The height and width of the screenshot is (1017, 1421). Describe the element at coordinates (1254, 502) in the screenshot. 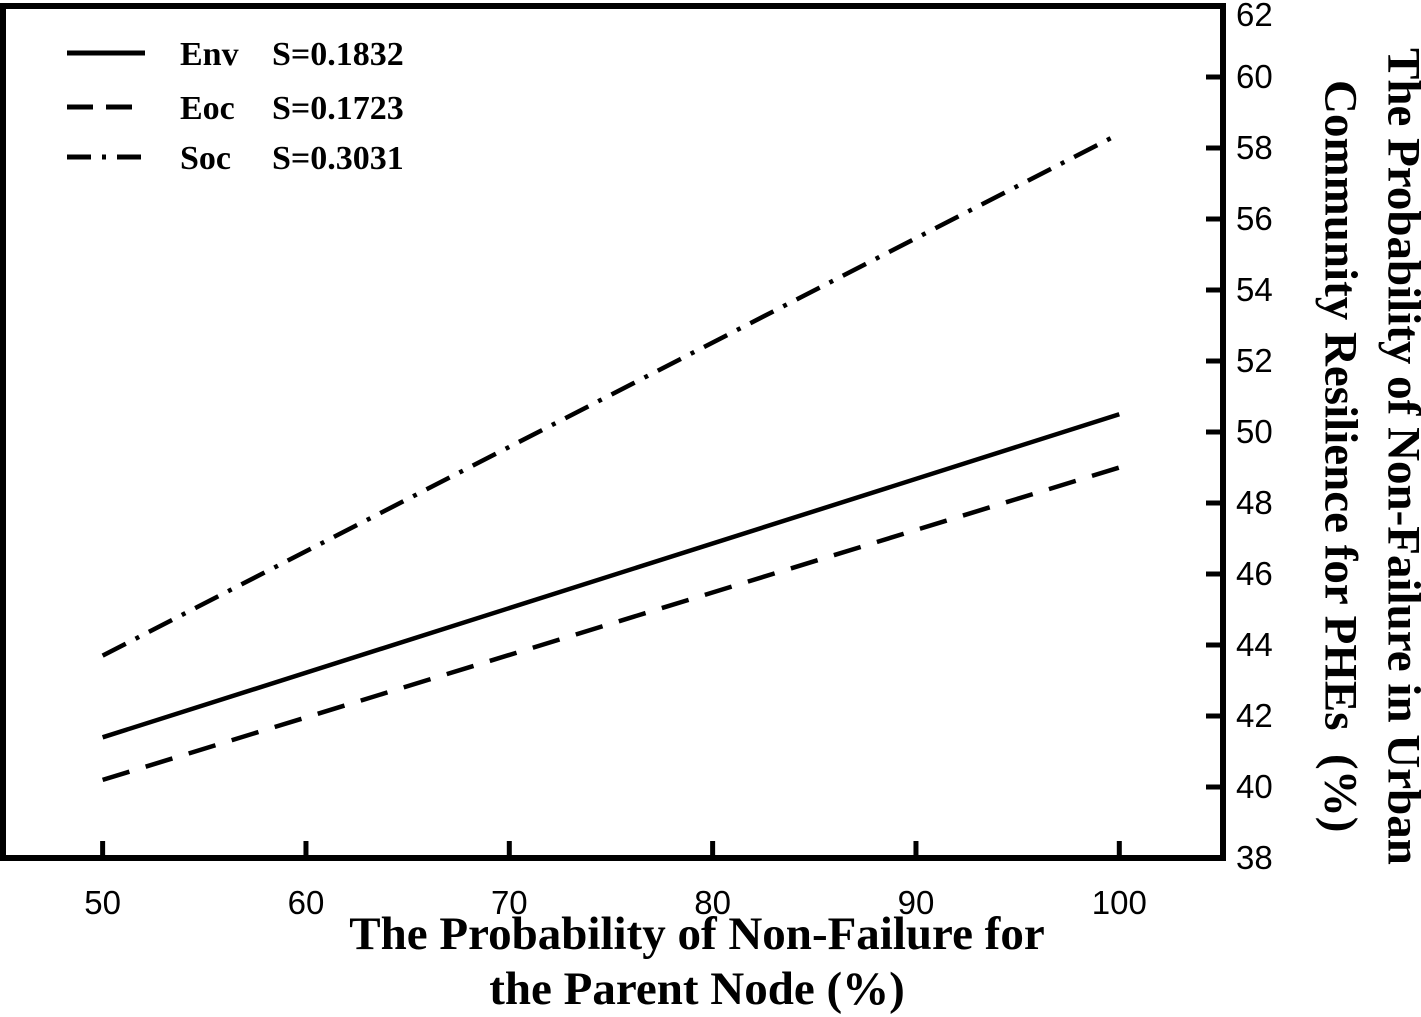

I see `y-tick-label: 48` at that location.